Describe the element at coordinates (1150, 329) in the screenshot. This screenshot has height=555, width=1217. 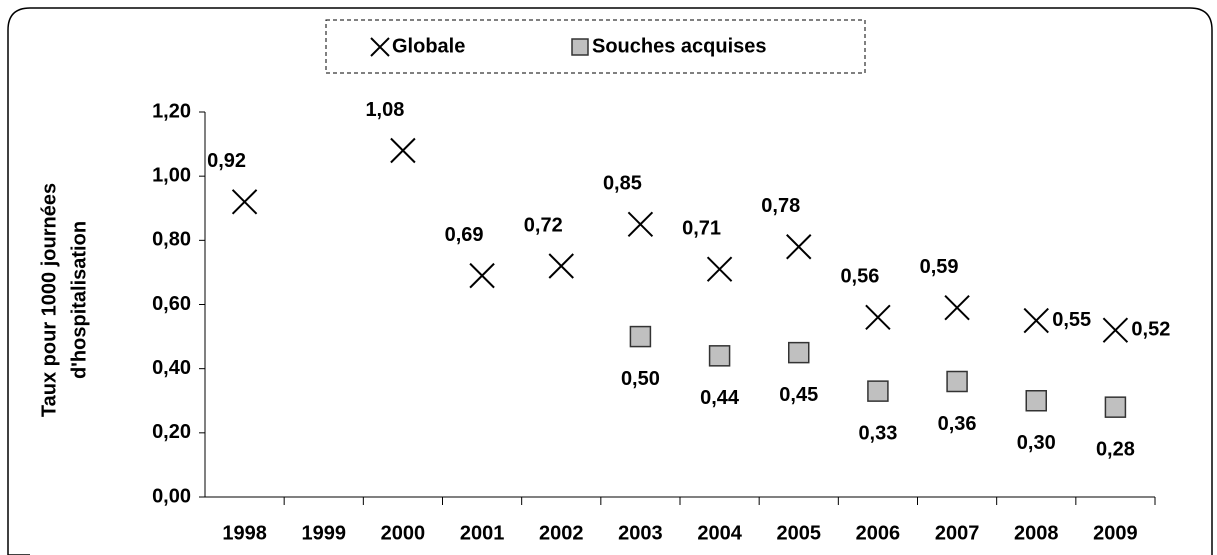
I see `data-label: 0,52` at that location.